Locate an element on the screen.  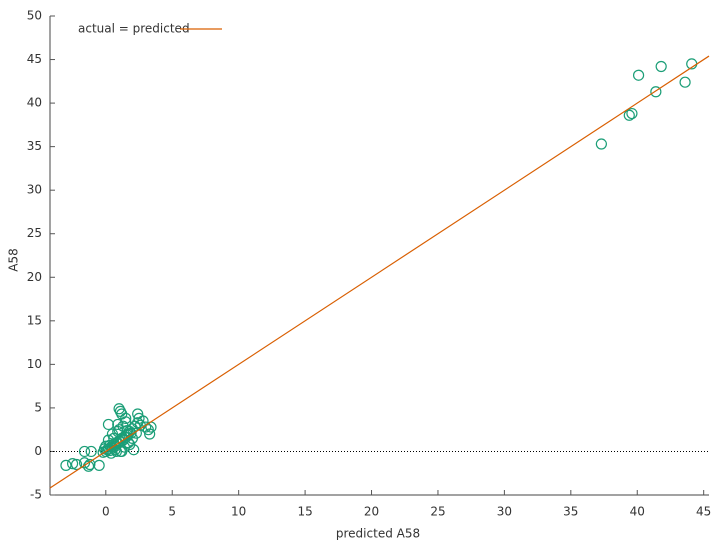
y-tick-label: 0 is located at coordinates (38, 451).